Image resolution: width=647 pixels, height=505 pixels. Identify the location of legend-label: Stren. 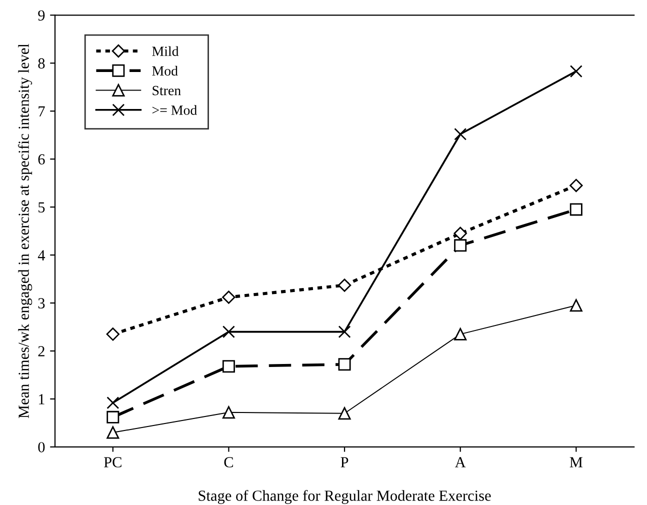
(166, 91).